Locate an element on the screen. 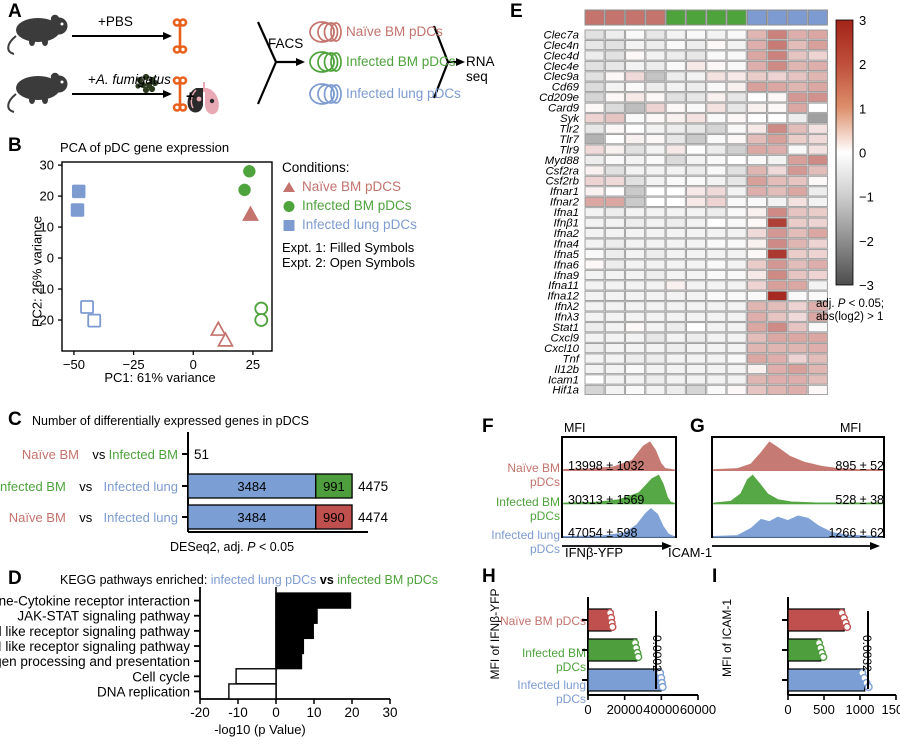 The image size is (900, 746). legend-item-infected-bm: Infected BM pDCs is located at coordinates (349, 205).